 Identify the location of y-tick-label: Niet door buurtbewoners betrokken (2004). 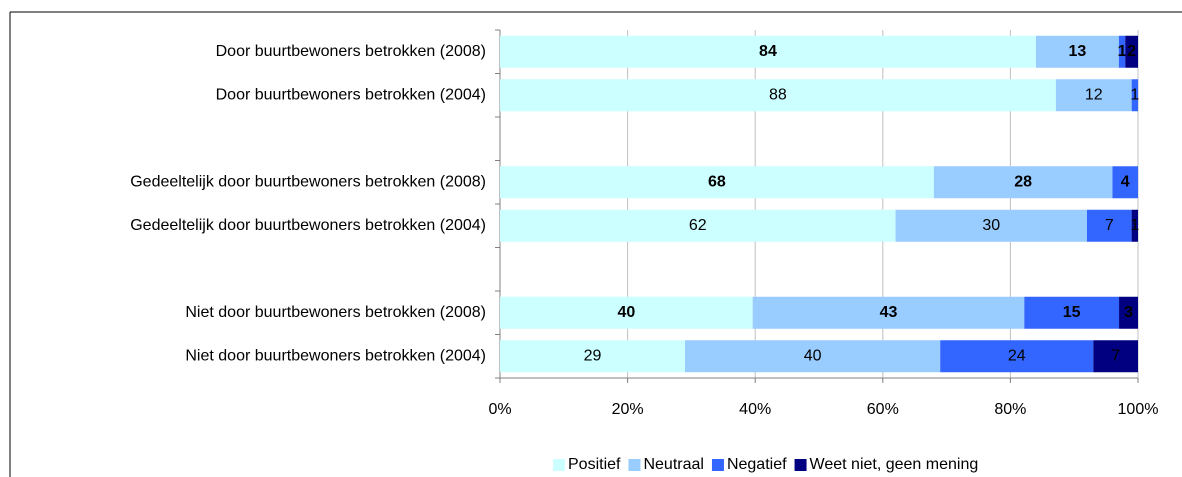
(335, 355).